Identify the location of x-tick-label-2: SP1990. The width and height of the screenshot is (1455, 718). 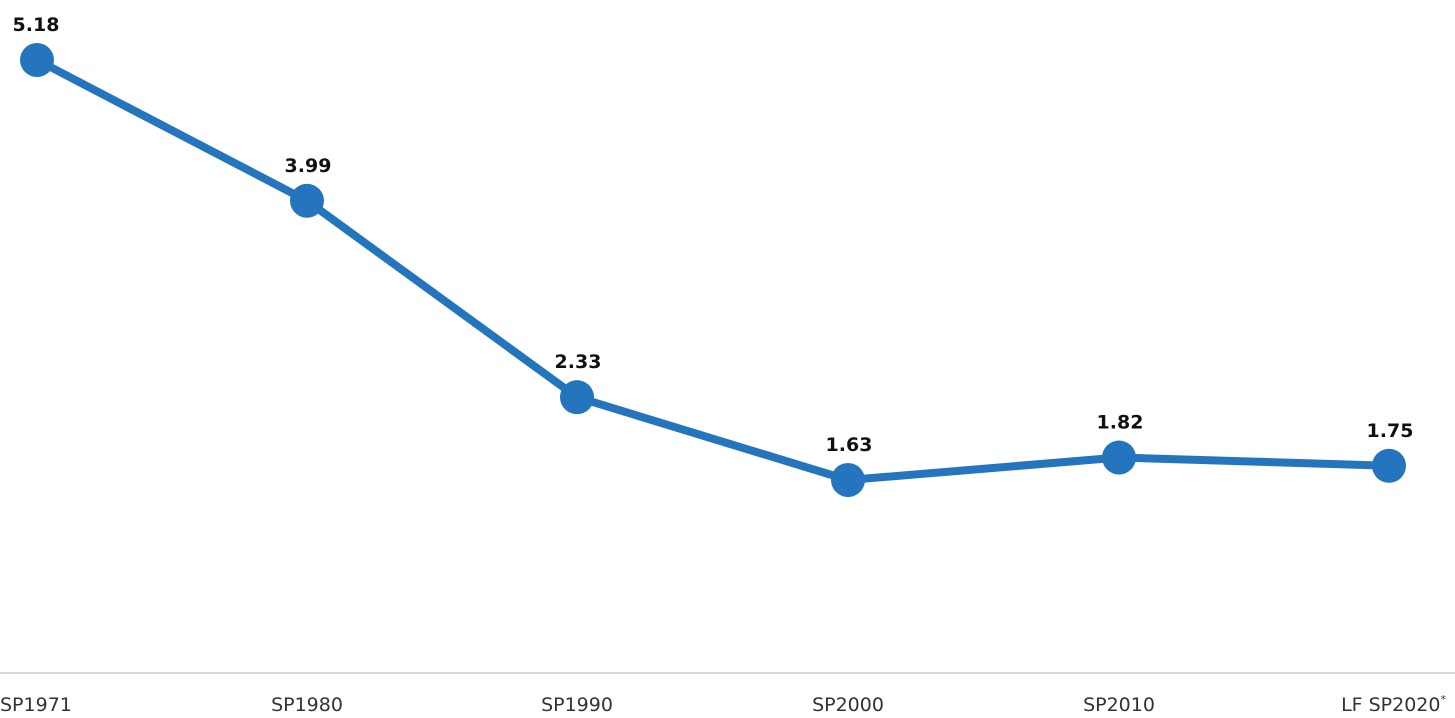
(577, 705).